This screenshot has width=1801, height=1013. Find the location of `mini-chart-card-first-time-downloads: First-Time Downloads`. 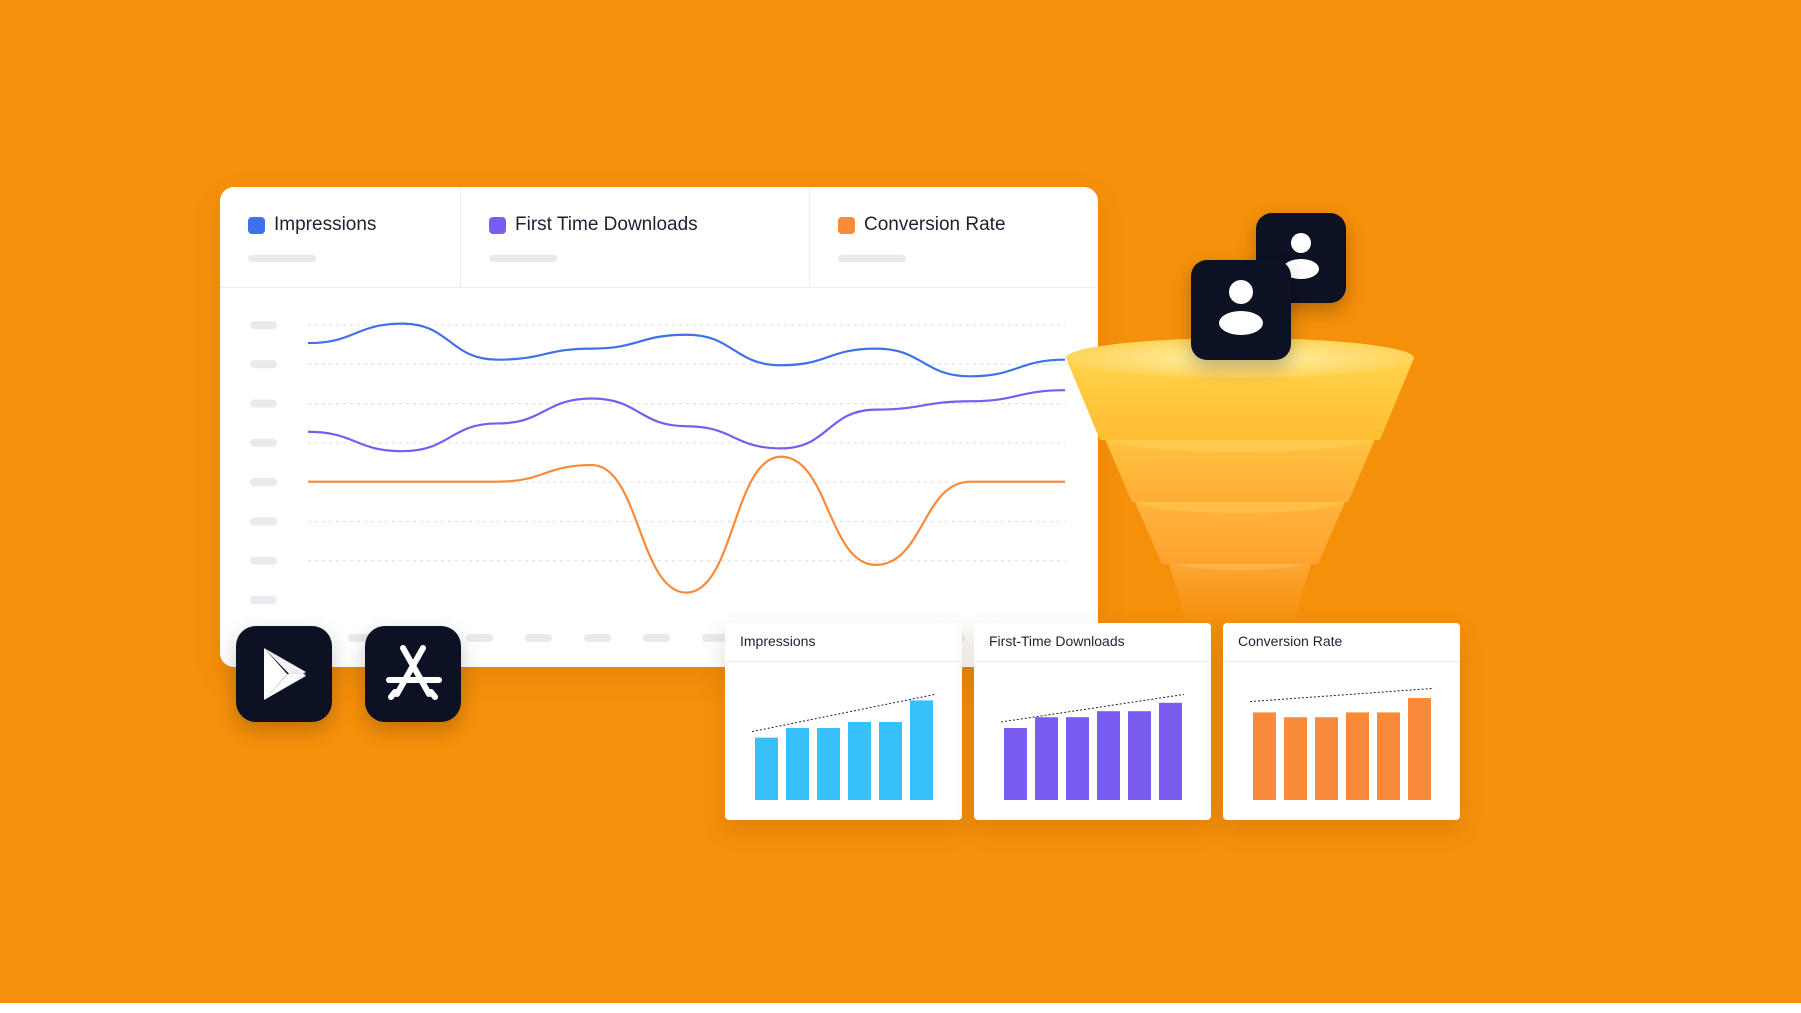

mini-chart-card-first-time-downloads: First-Time Downloads is located at coordinates (1092, 721).